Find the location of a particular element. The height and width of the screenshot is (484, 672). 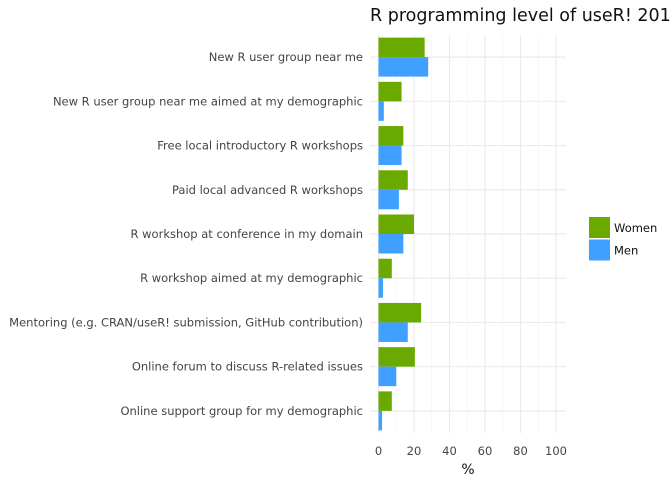

x-tick-labels: 0 20 40 60 80 100 is located at coordinates (471, 451).